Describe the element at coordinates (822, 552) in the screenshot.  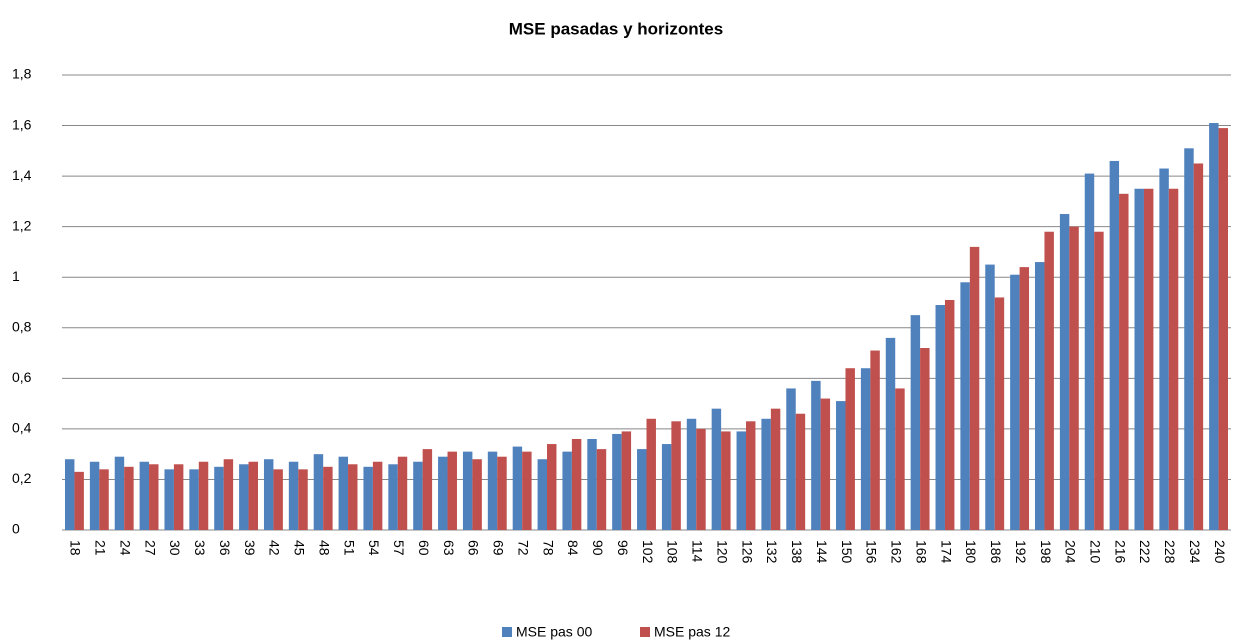
I see `x-tick-label: 144` at that location.